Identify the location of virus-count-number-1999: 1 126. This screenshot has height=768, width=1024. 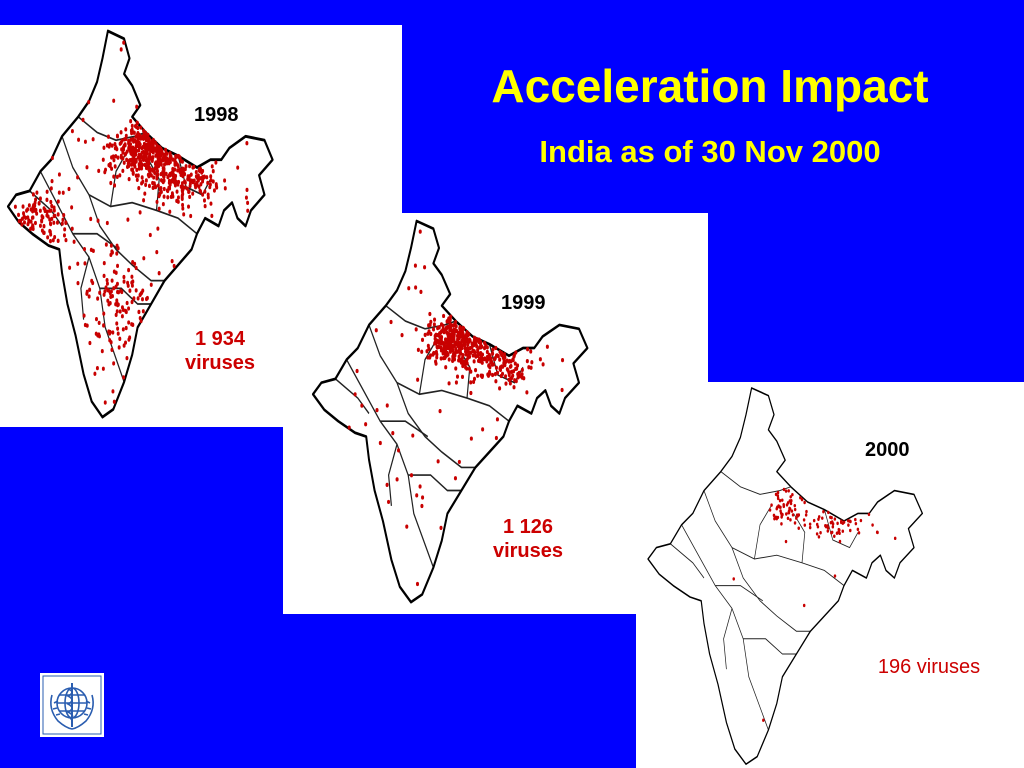
(528, 527).